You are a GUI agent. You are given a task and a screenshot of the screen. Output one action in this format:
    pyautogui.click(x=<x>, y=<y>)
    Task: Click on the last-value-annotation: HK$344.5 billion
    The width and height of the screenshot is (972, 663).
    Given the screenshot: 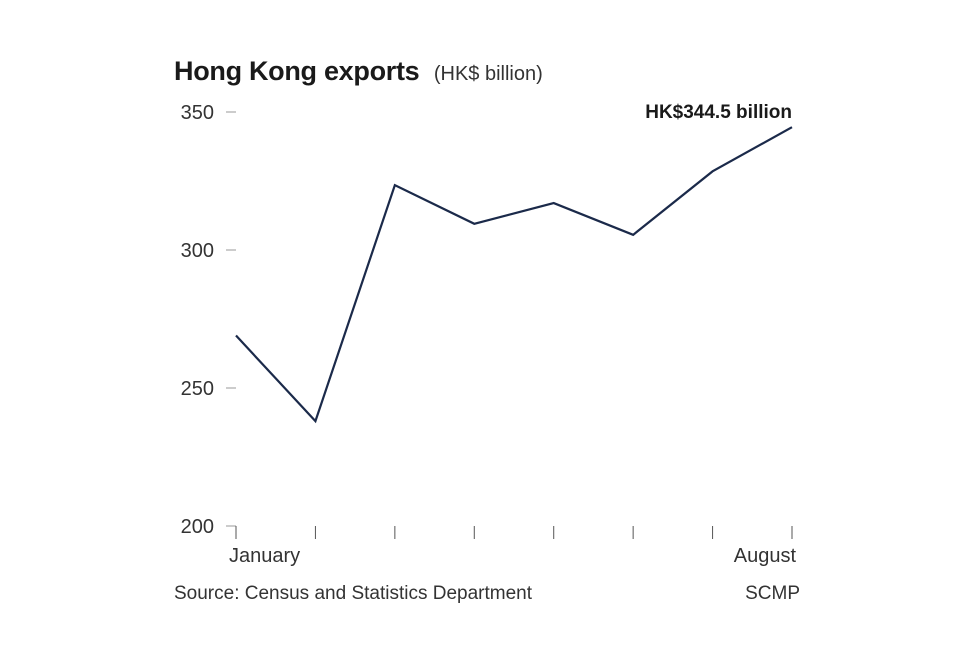 What is the action you would take?
    pyautogui.click(x=718, y=112)
    